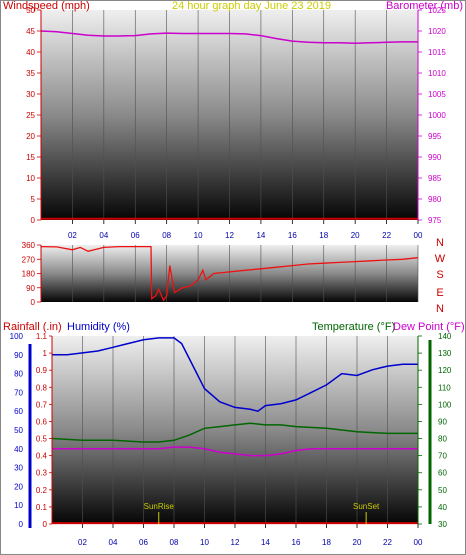 Image resolution: width=466 pixels, height=555 pixels. Describe the element at coordinates (21, 524) in the screenshot. I see `humidity-tick-label: 0` at that location.